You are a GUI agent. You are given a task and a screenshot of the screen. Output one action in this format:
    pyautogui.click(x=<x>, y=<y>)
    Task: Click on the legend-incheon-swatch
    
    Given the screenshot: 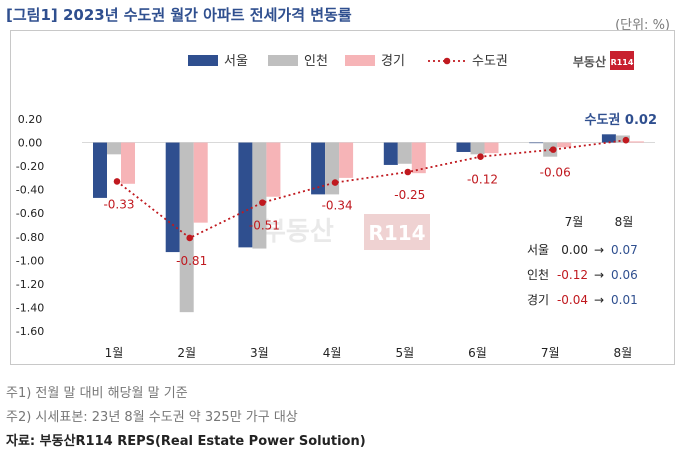 What is the action you would take?
    pyautogui.click(x=283, y=60)
    